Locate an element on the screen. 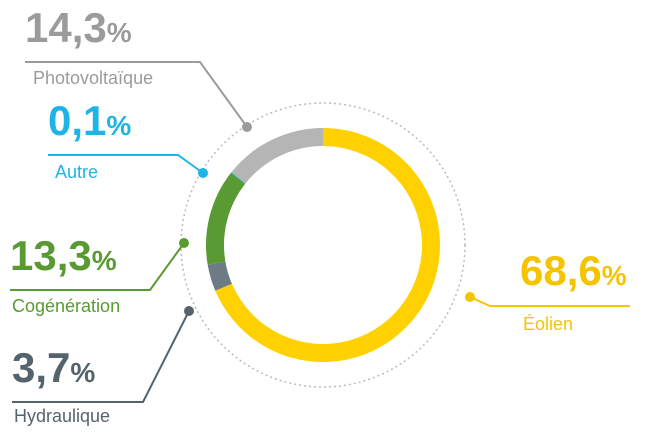 The width and height of the screenshot is (657, 432). category-label: Photovoltaïque is located at coordinates (93, 78).